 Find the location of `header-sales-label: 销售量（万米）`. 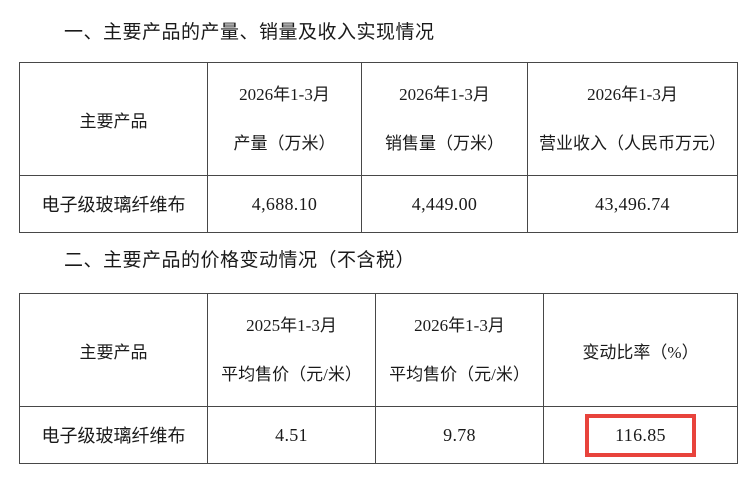

header-sales-label: 销售量（万米） is located at coordinates (444, 143).